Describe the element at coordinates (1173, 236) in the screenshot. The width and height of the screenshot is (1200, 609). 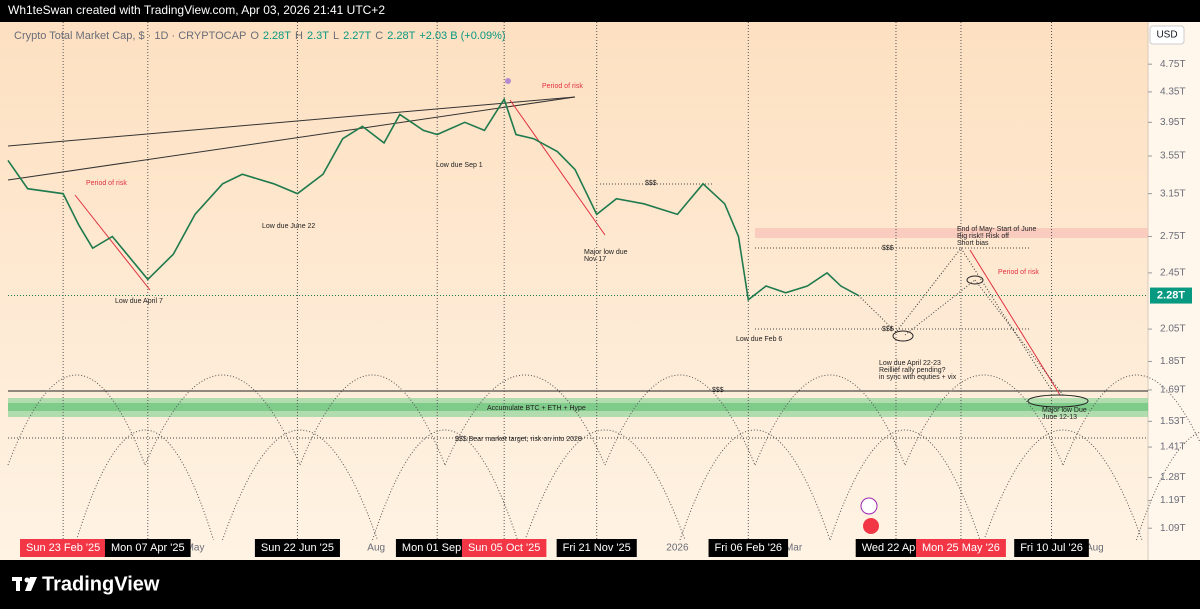
I see `y-tick-label: 2.75T` at that location.